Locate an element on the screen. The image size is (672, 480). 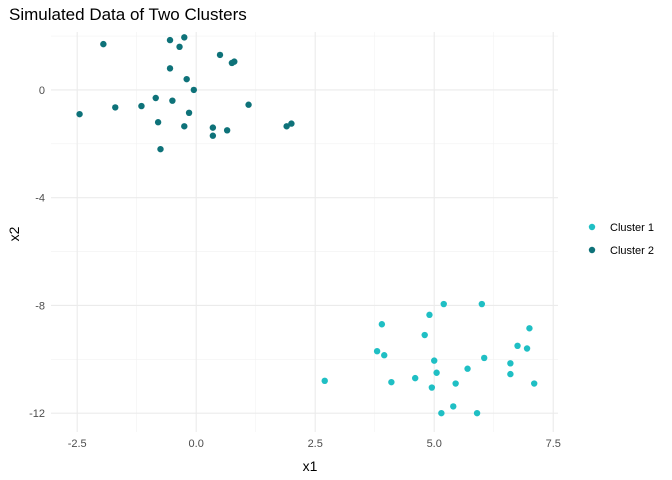
y-tick-labels: -12 -8 -4 0 is located at coordinates (37, 252).